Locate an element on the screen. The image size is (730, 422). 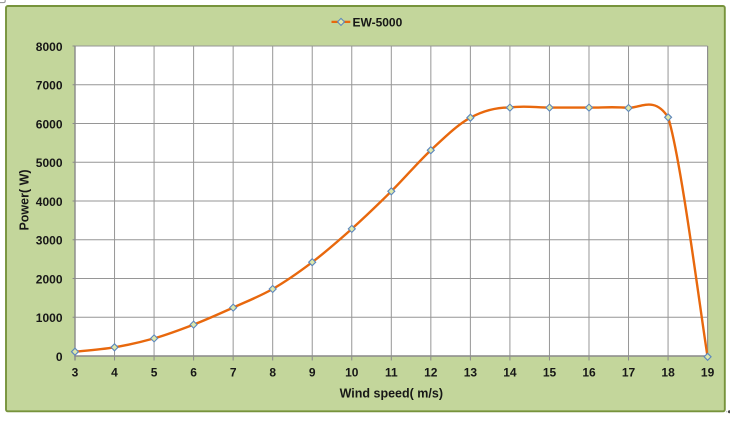
svg-text: 15 is located at coordinates (550, 373).